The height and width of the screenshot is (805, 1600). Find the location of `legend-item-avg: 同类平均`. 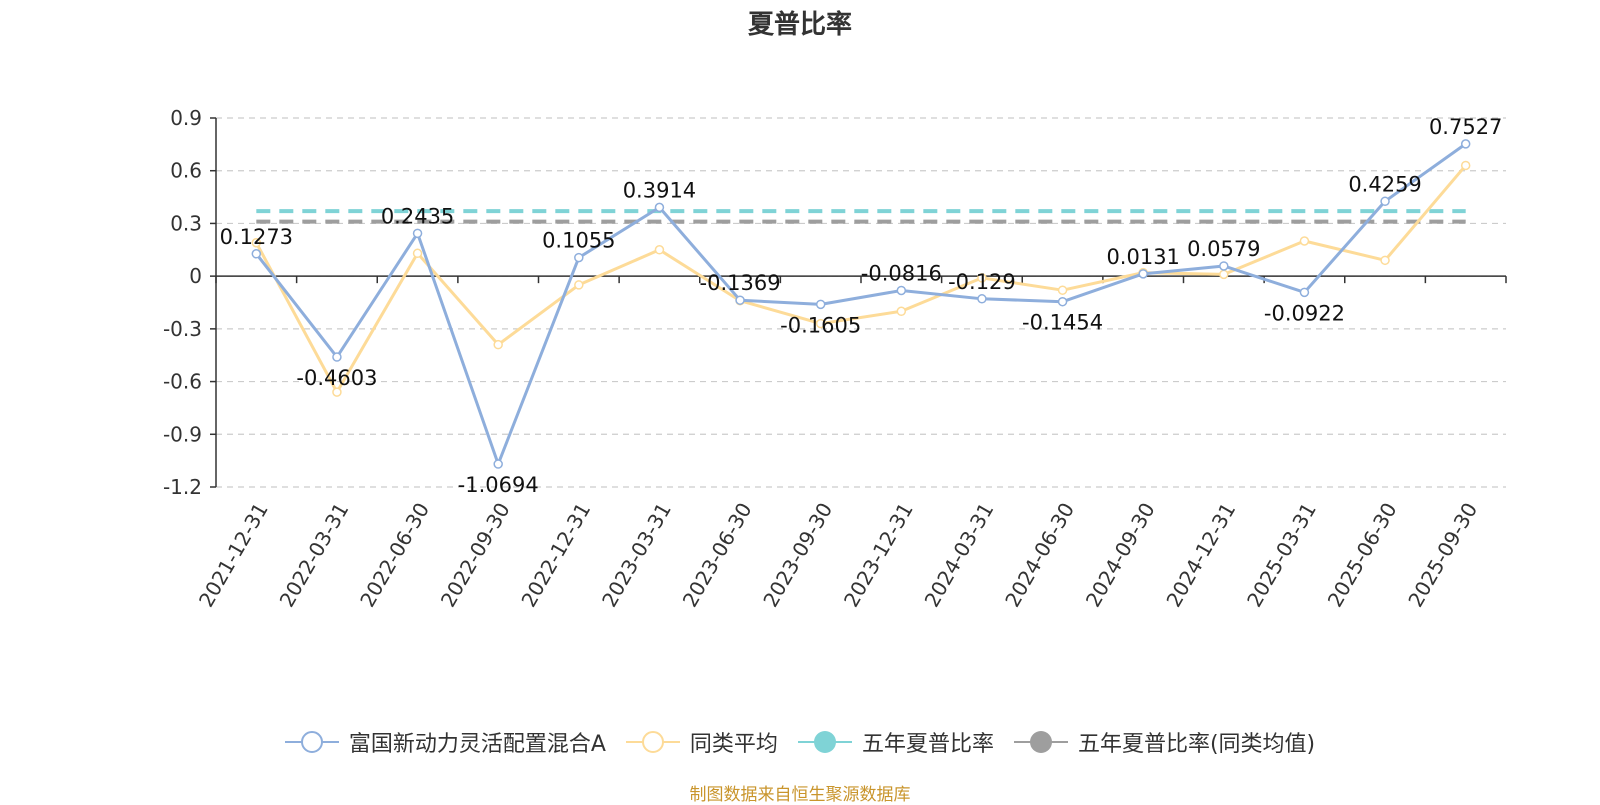

legend-item-avg: 同类平均 is located at coordinates (701, 742).